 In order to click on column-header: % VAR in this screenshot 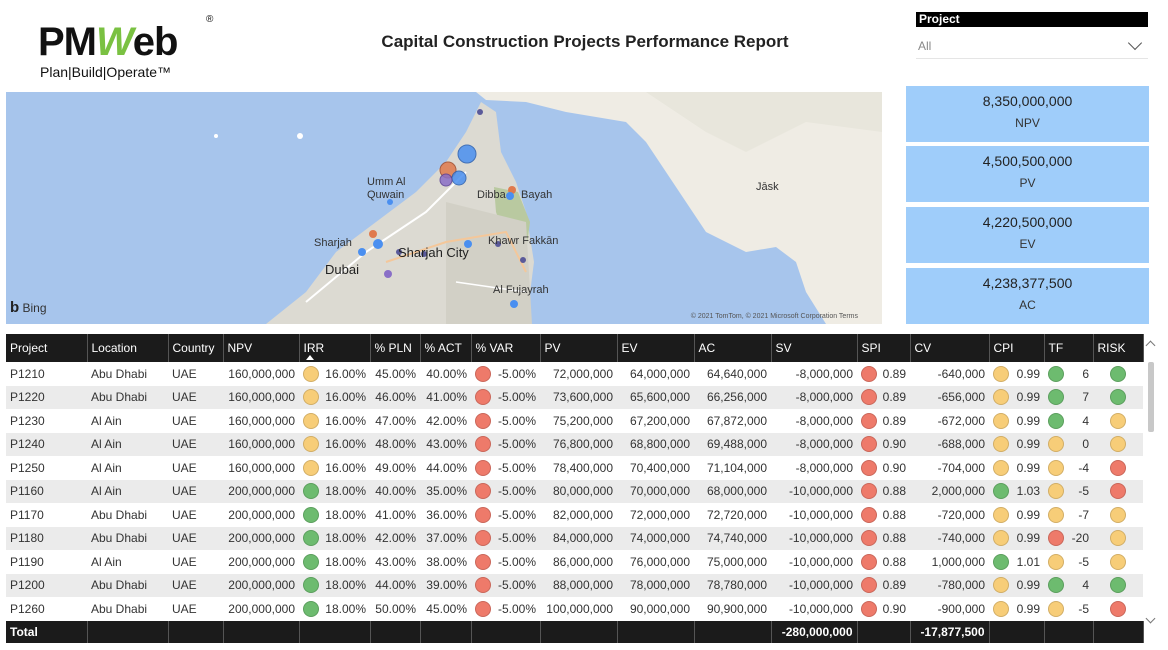, I will do `click(506, 348)`.